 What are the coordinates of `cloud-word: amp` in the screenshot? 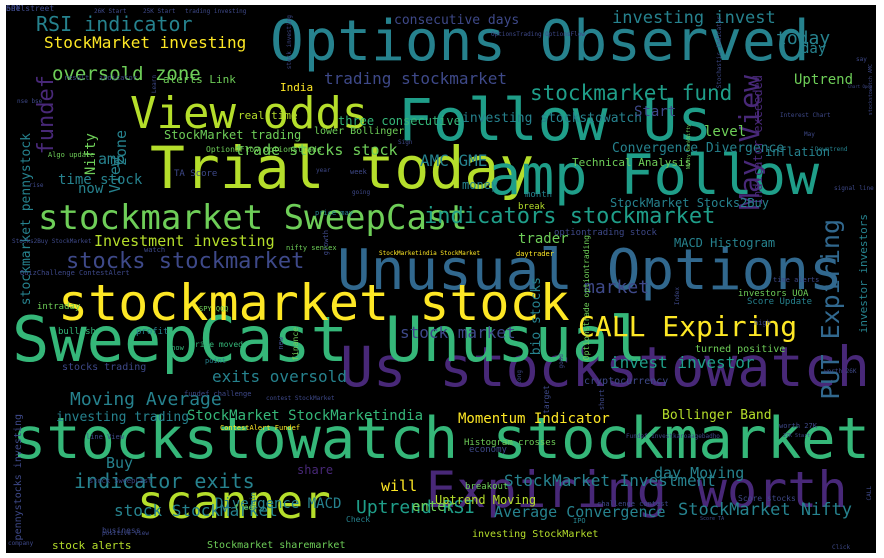 It's located at (112, 159).